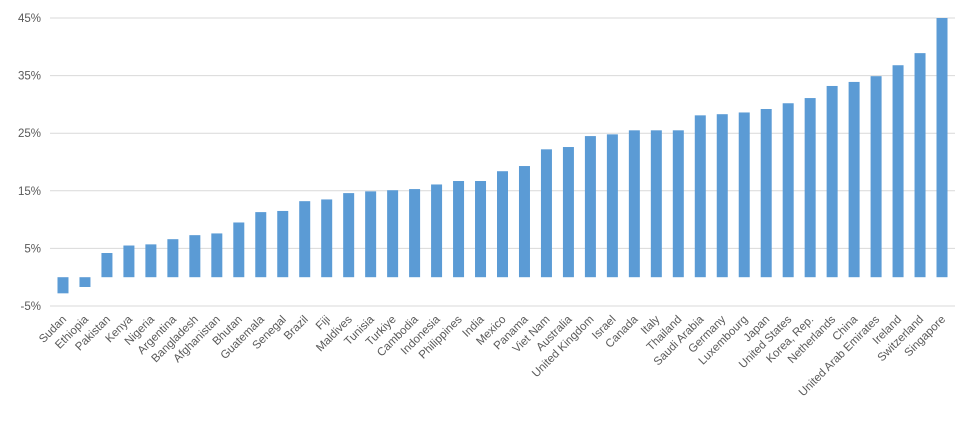  I want to click on y-tick-label: -5%, so click(31, 307).